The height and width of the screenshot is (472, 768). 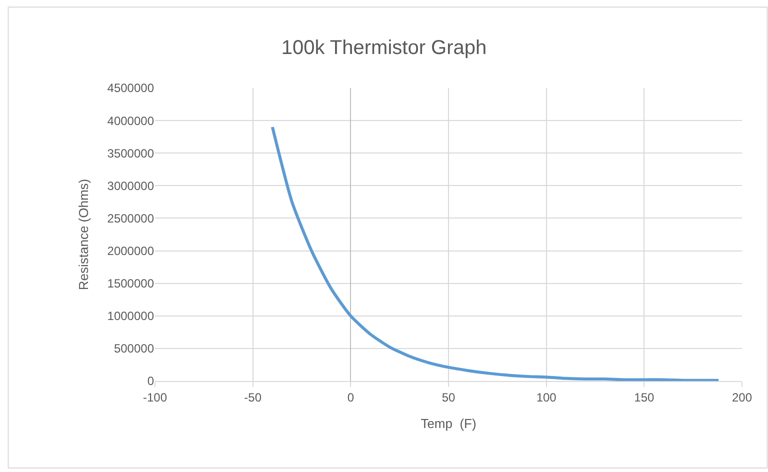 What do you see at coordinates (130, 218) in the screenshot?
I see `y-tick-label: 2500000` at bounding box center [130, 218].